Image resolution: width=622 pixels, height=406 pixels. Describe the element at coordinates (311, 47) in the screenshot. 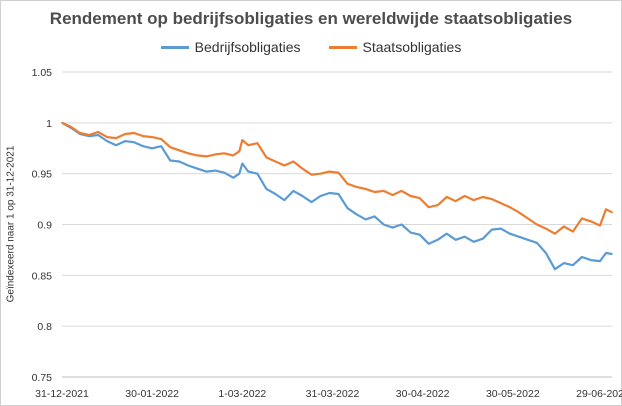

I see `chart-legend: Bedrijfsobligaties Staatsobligaties` at that location.